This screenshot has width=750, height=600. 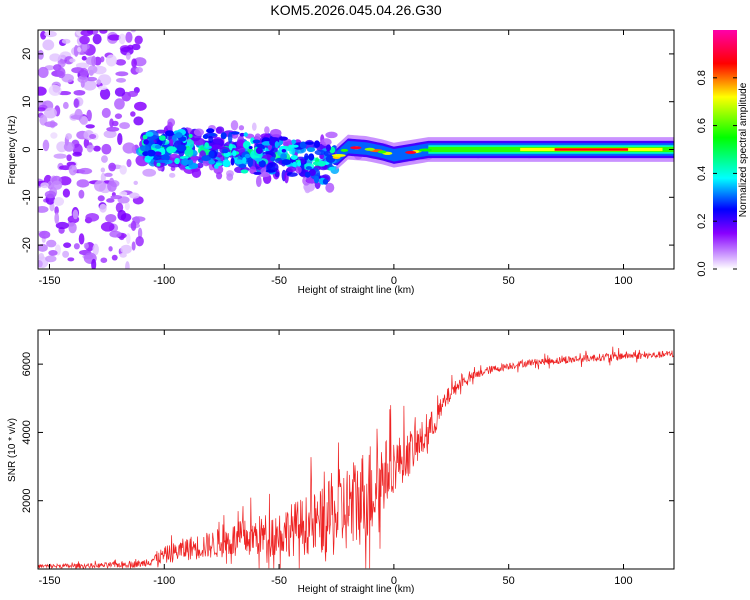 I want to click on snr-xlabel: Height of straight line (km), so click(x=356, y=589).